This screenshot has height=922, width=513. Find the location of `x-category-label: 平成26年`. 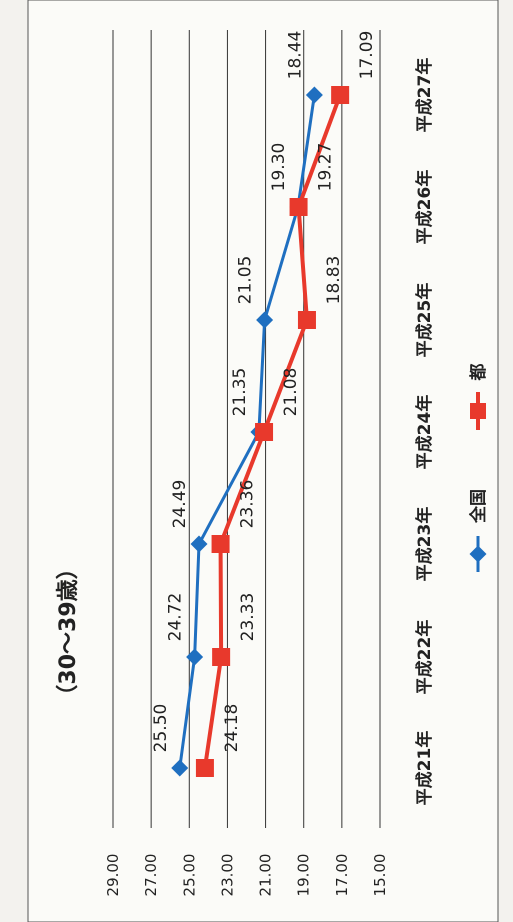

x-category-label: 平成26年 is located at coordinates (424, 207).